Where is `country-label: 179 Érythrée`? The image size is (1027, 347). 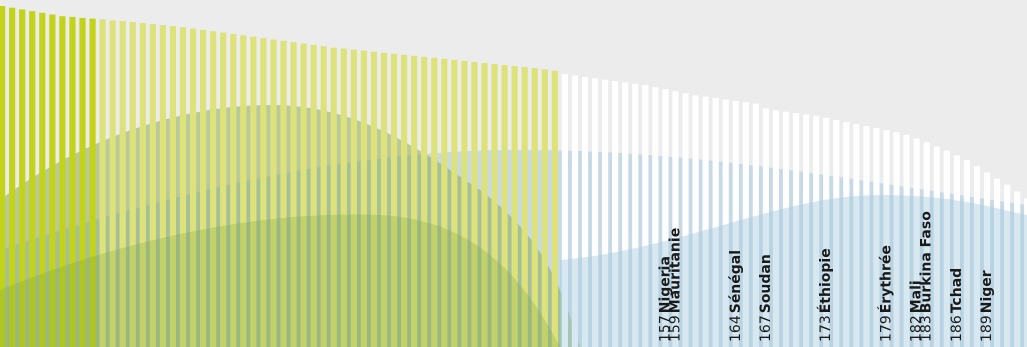 country-label: 179 Érythrée is located at coordinates (886, 293).